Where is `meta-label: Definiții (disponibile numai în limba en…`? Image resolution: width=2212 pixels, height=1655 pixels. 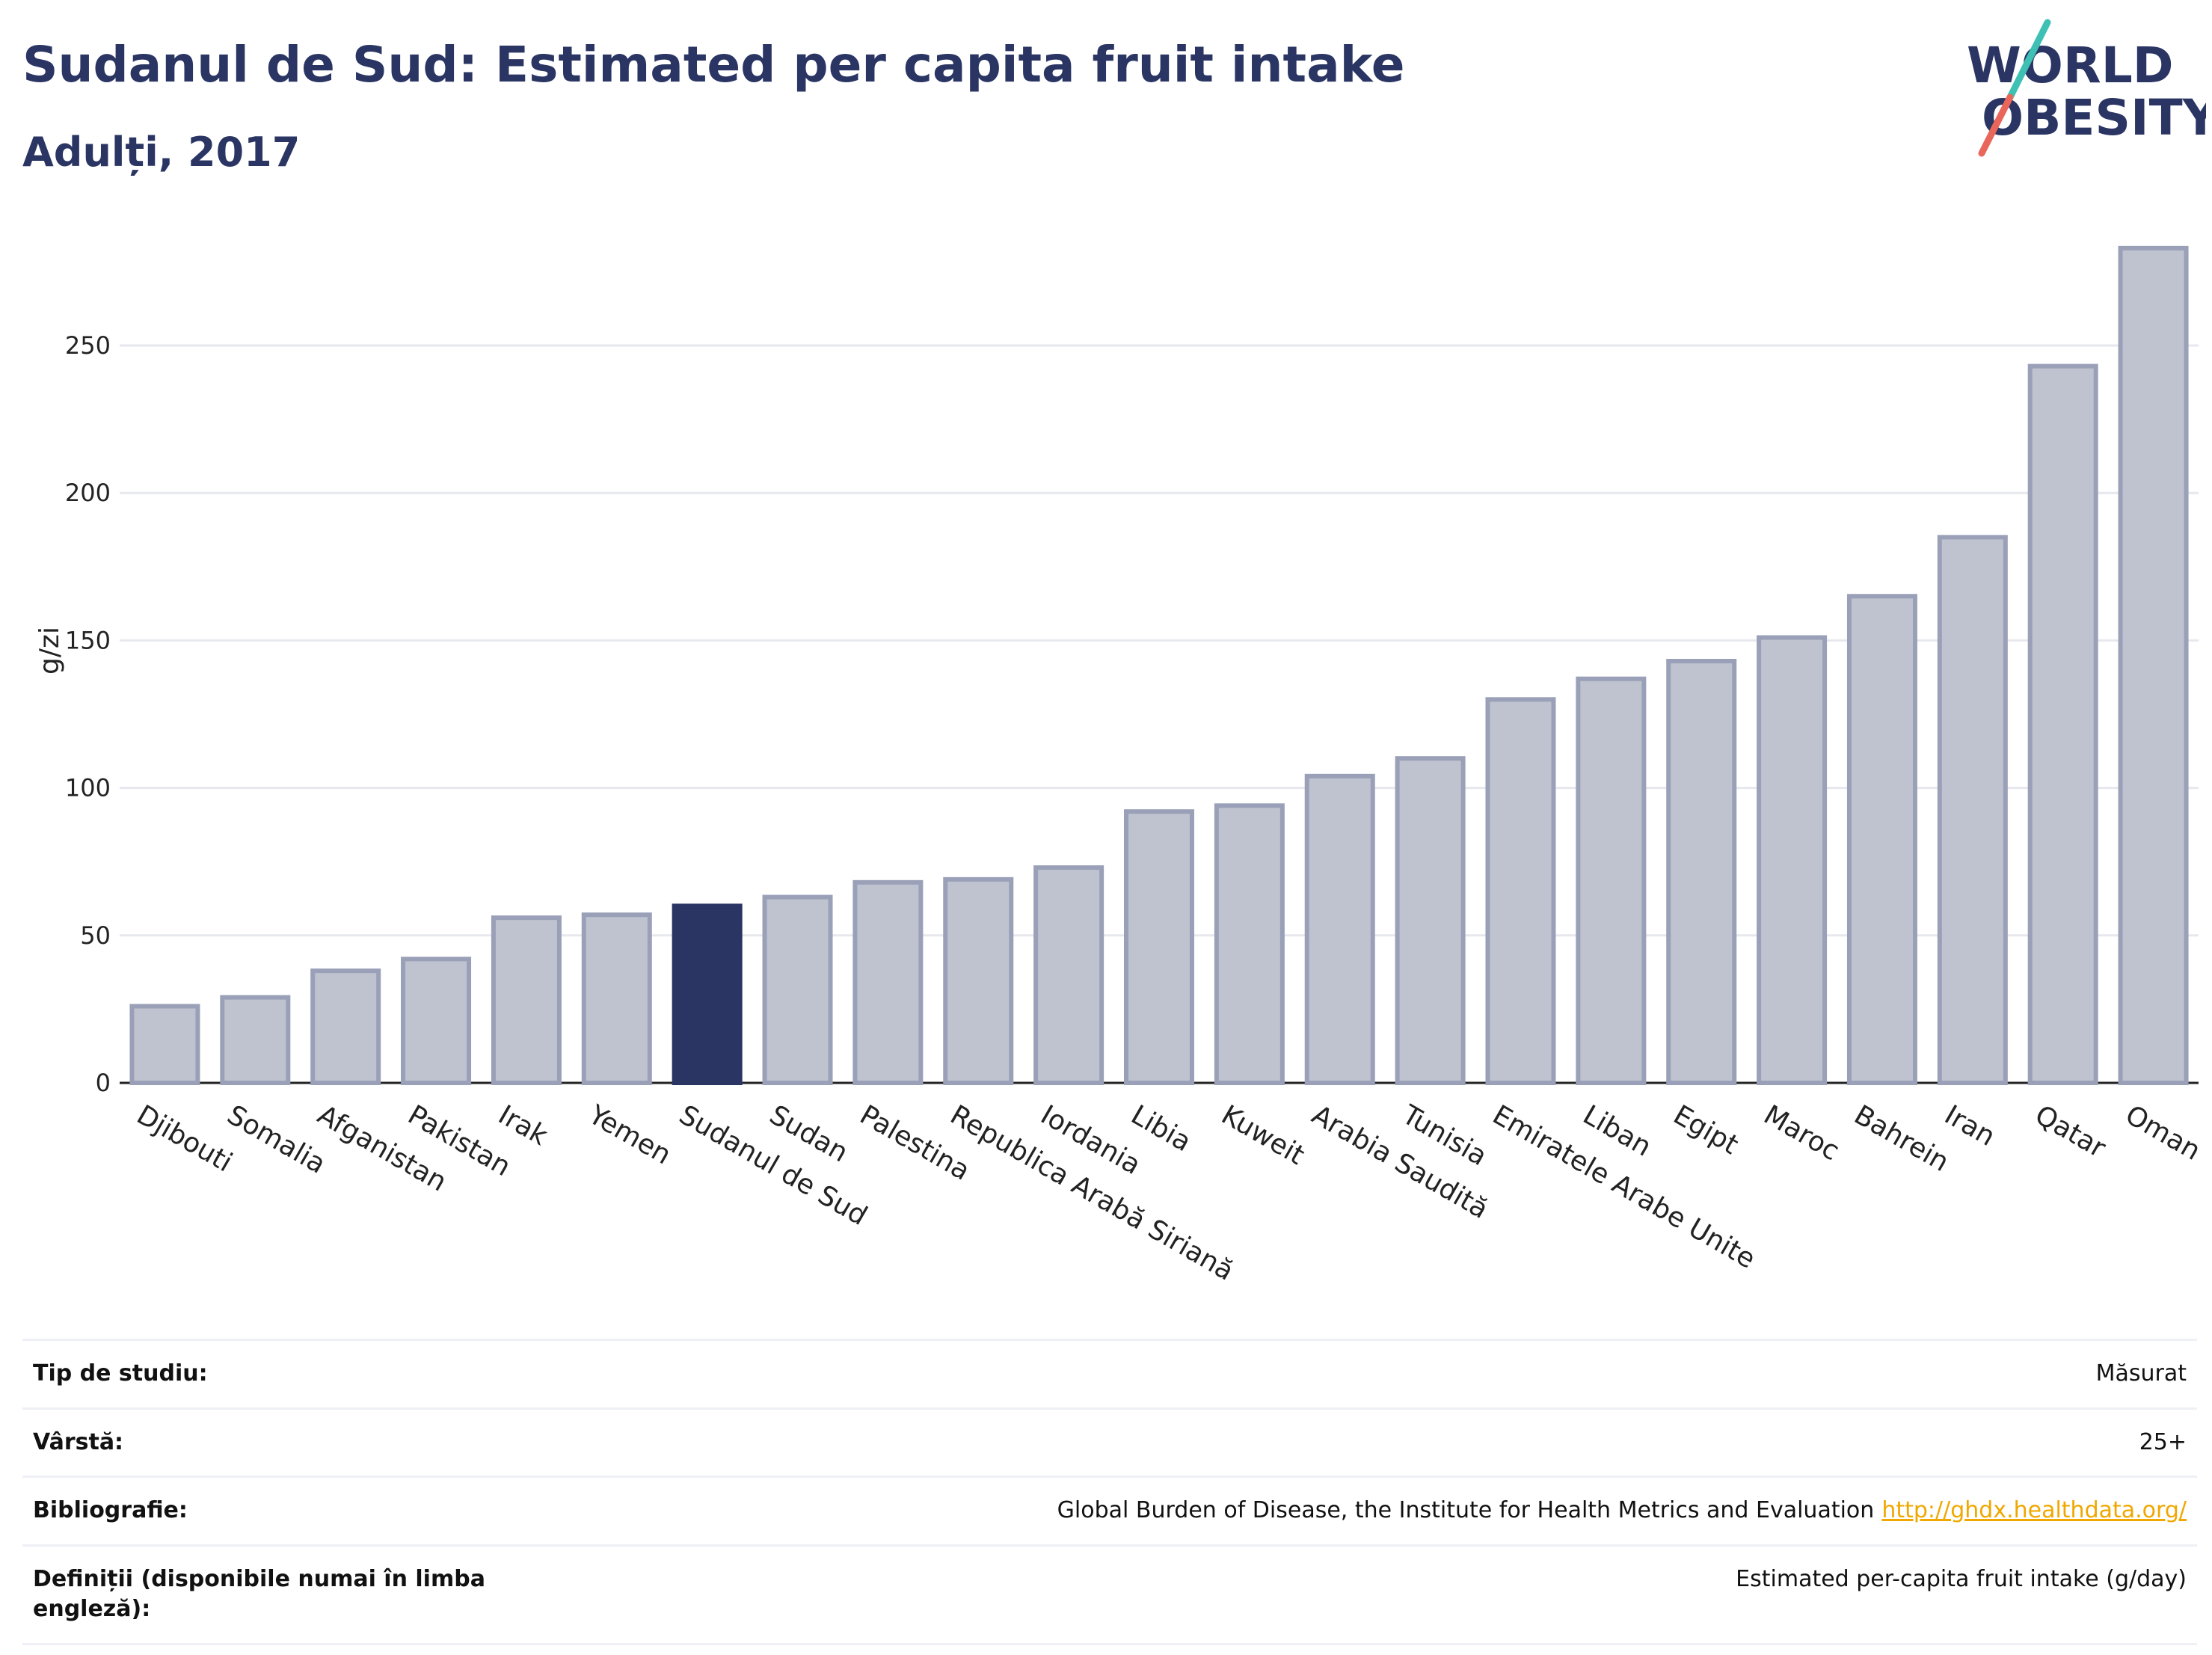
meta-label: Definiții (disponibile numai în limba en… is located at coordinates (259, 1594).